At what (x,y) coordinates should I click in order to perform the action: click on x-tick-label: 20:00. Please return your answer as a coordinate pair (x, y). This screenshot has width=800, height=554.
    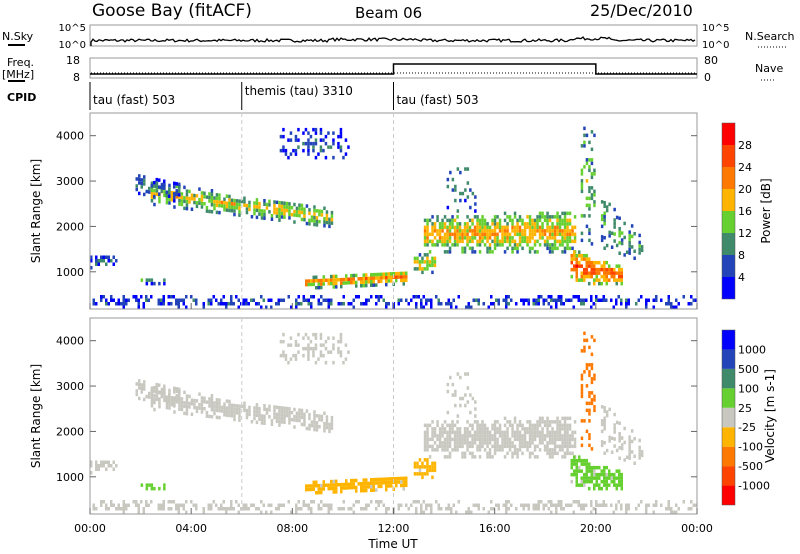
    Looking at the image, I should click on (596, 528).